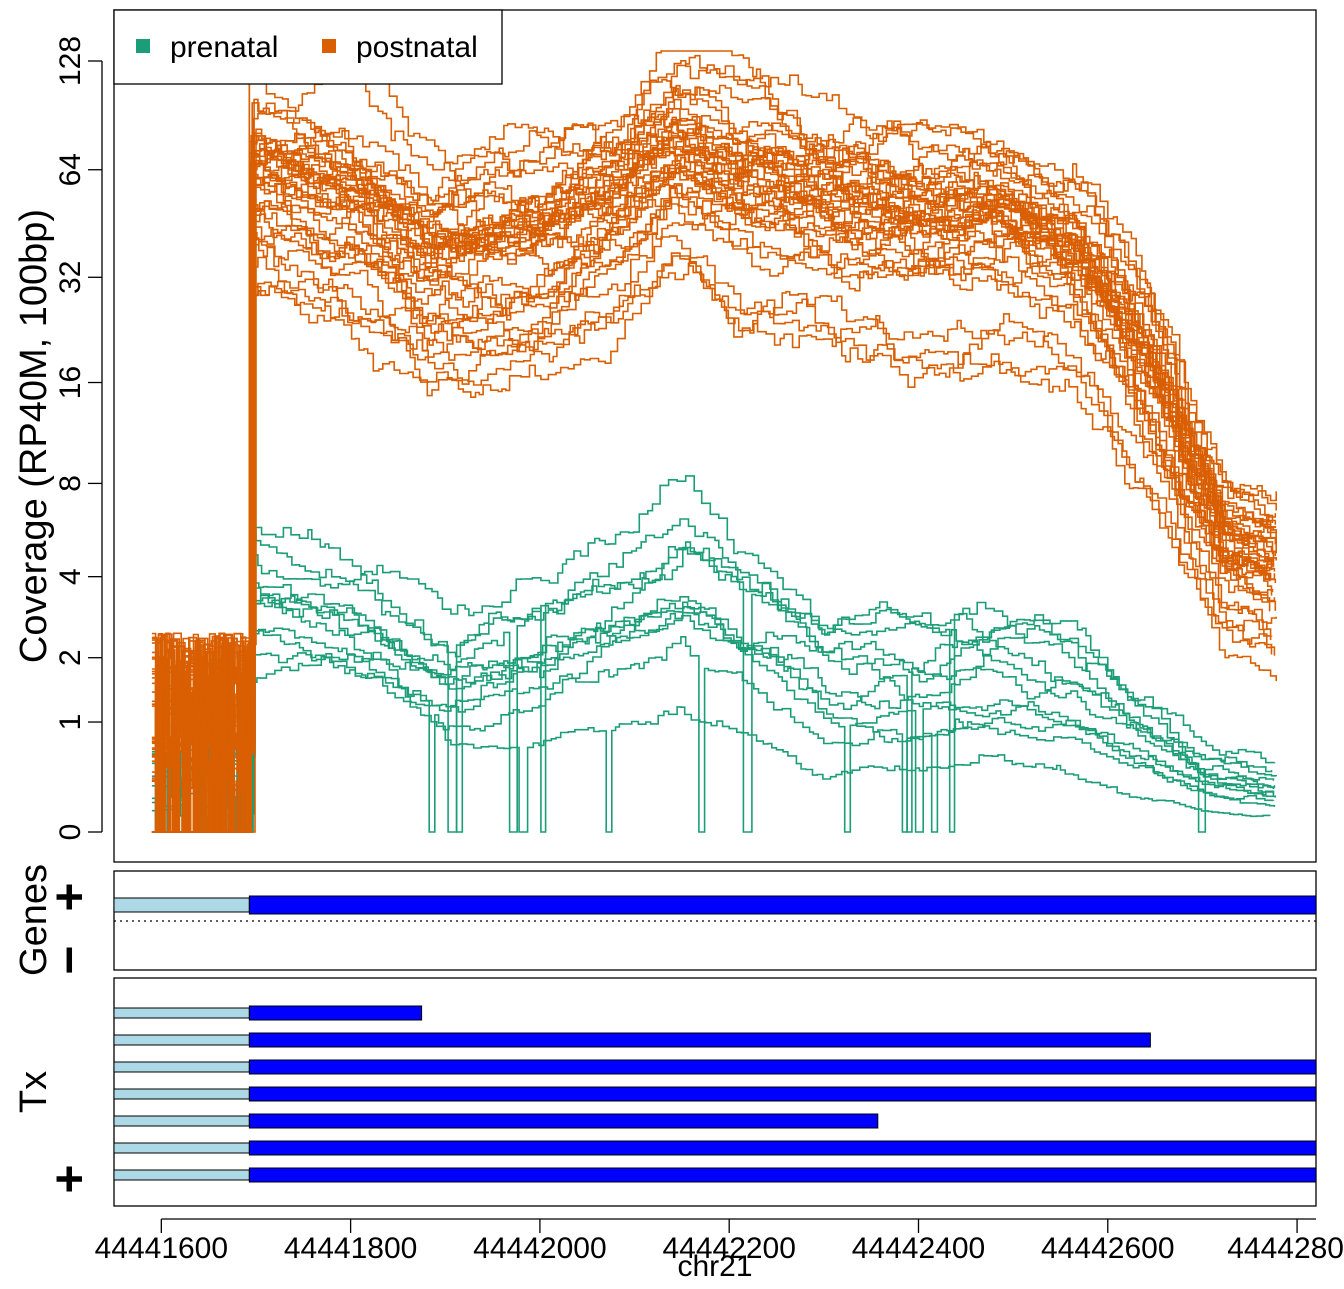  I want to click on y-tick-label: 128, so click(70, 61).